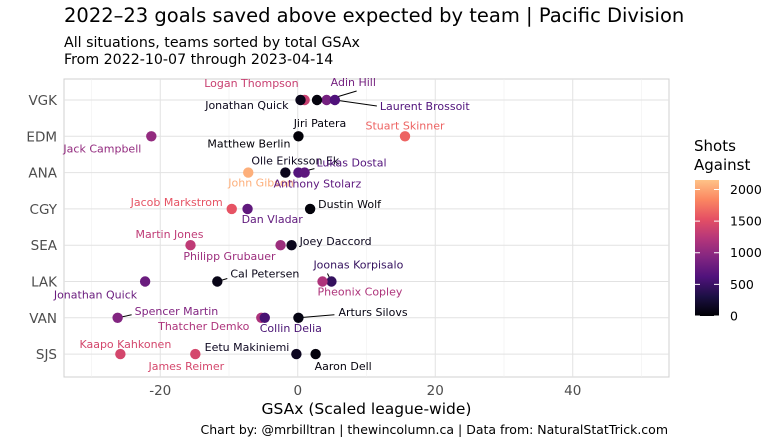 The width and height of the screenshot is (780, 446). What do you see at coordinates (46, 355) in the screenshot?
I see `y-tick-label: SJS` at bounding box center [46, 355].